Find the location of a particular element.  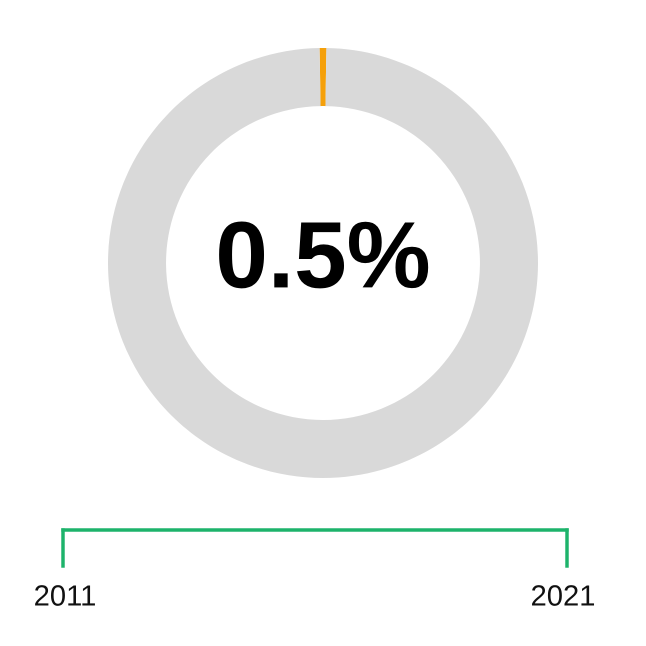

text: 2011 is located at coordinates (65, 595).